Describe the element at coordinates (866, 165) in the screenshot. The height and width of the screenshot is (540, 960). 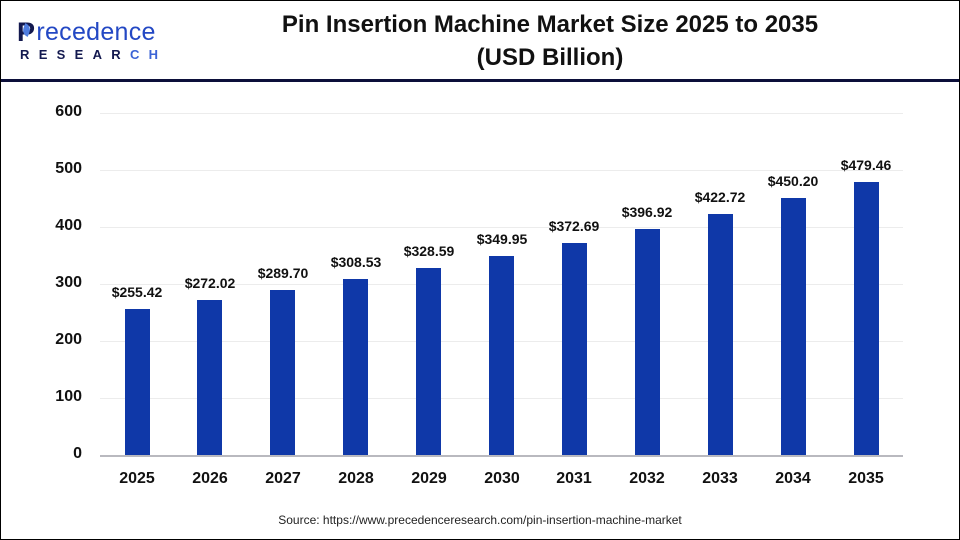
I see `value-label: $479.46` at that location.